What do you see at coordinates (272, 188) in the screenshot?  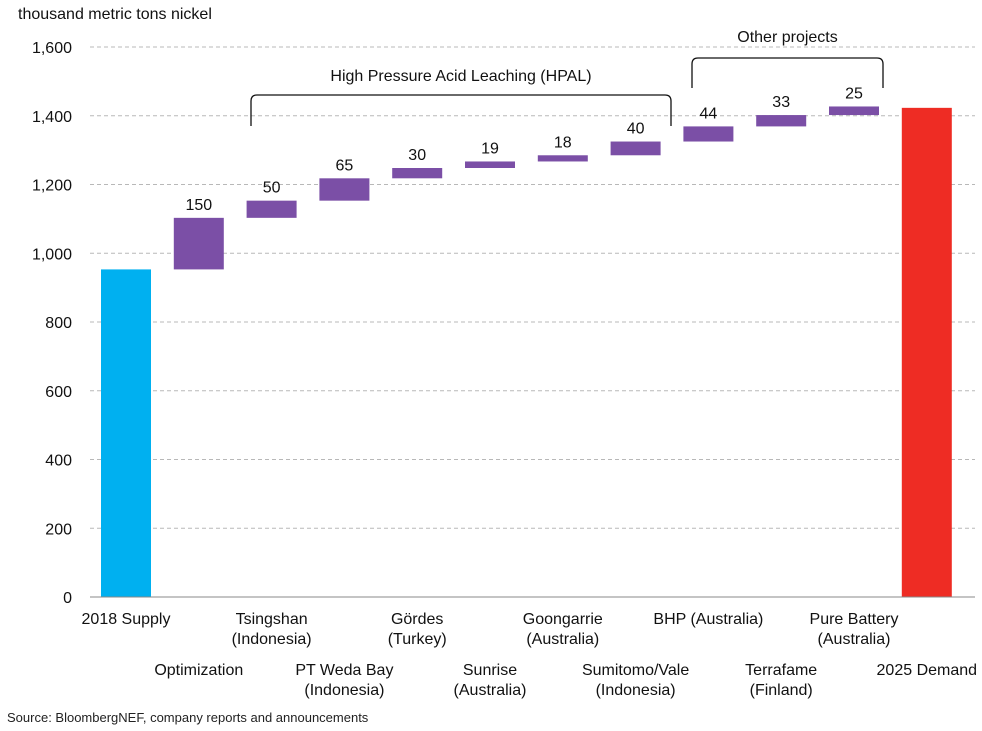 I see `data-label: 50` at bounding box center [272, 188].